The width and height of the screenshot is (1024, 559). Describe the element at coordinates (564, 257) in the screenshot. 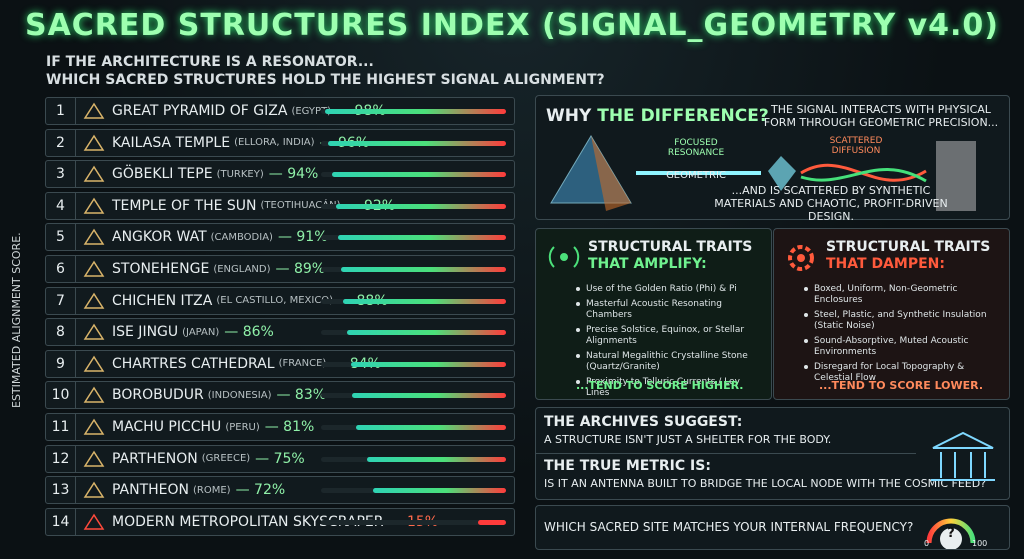

I see `antenna-icon` at that location.